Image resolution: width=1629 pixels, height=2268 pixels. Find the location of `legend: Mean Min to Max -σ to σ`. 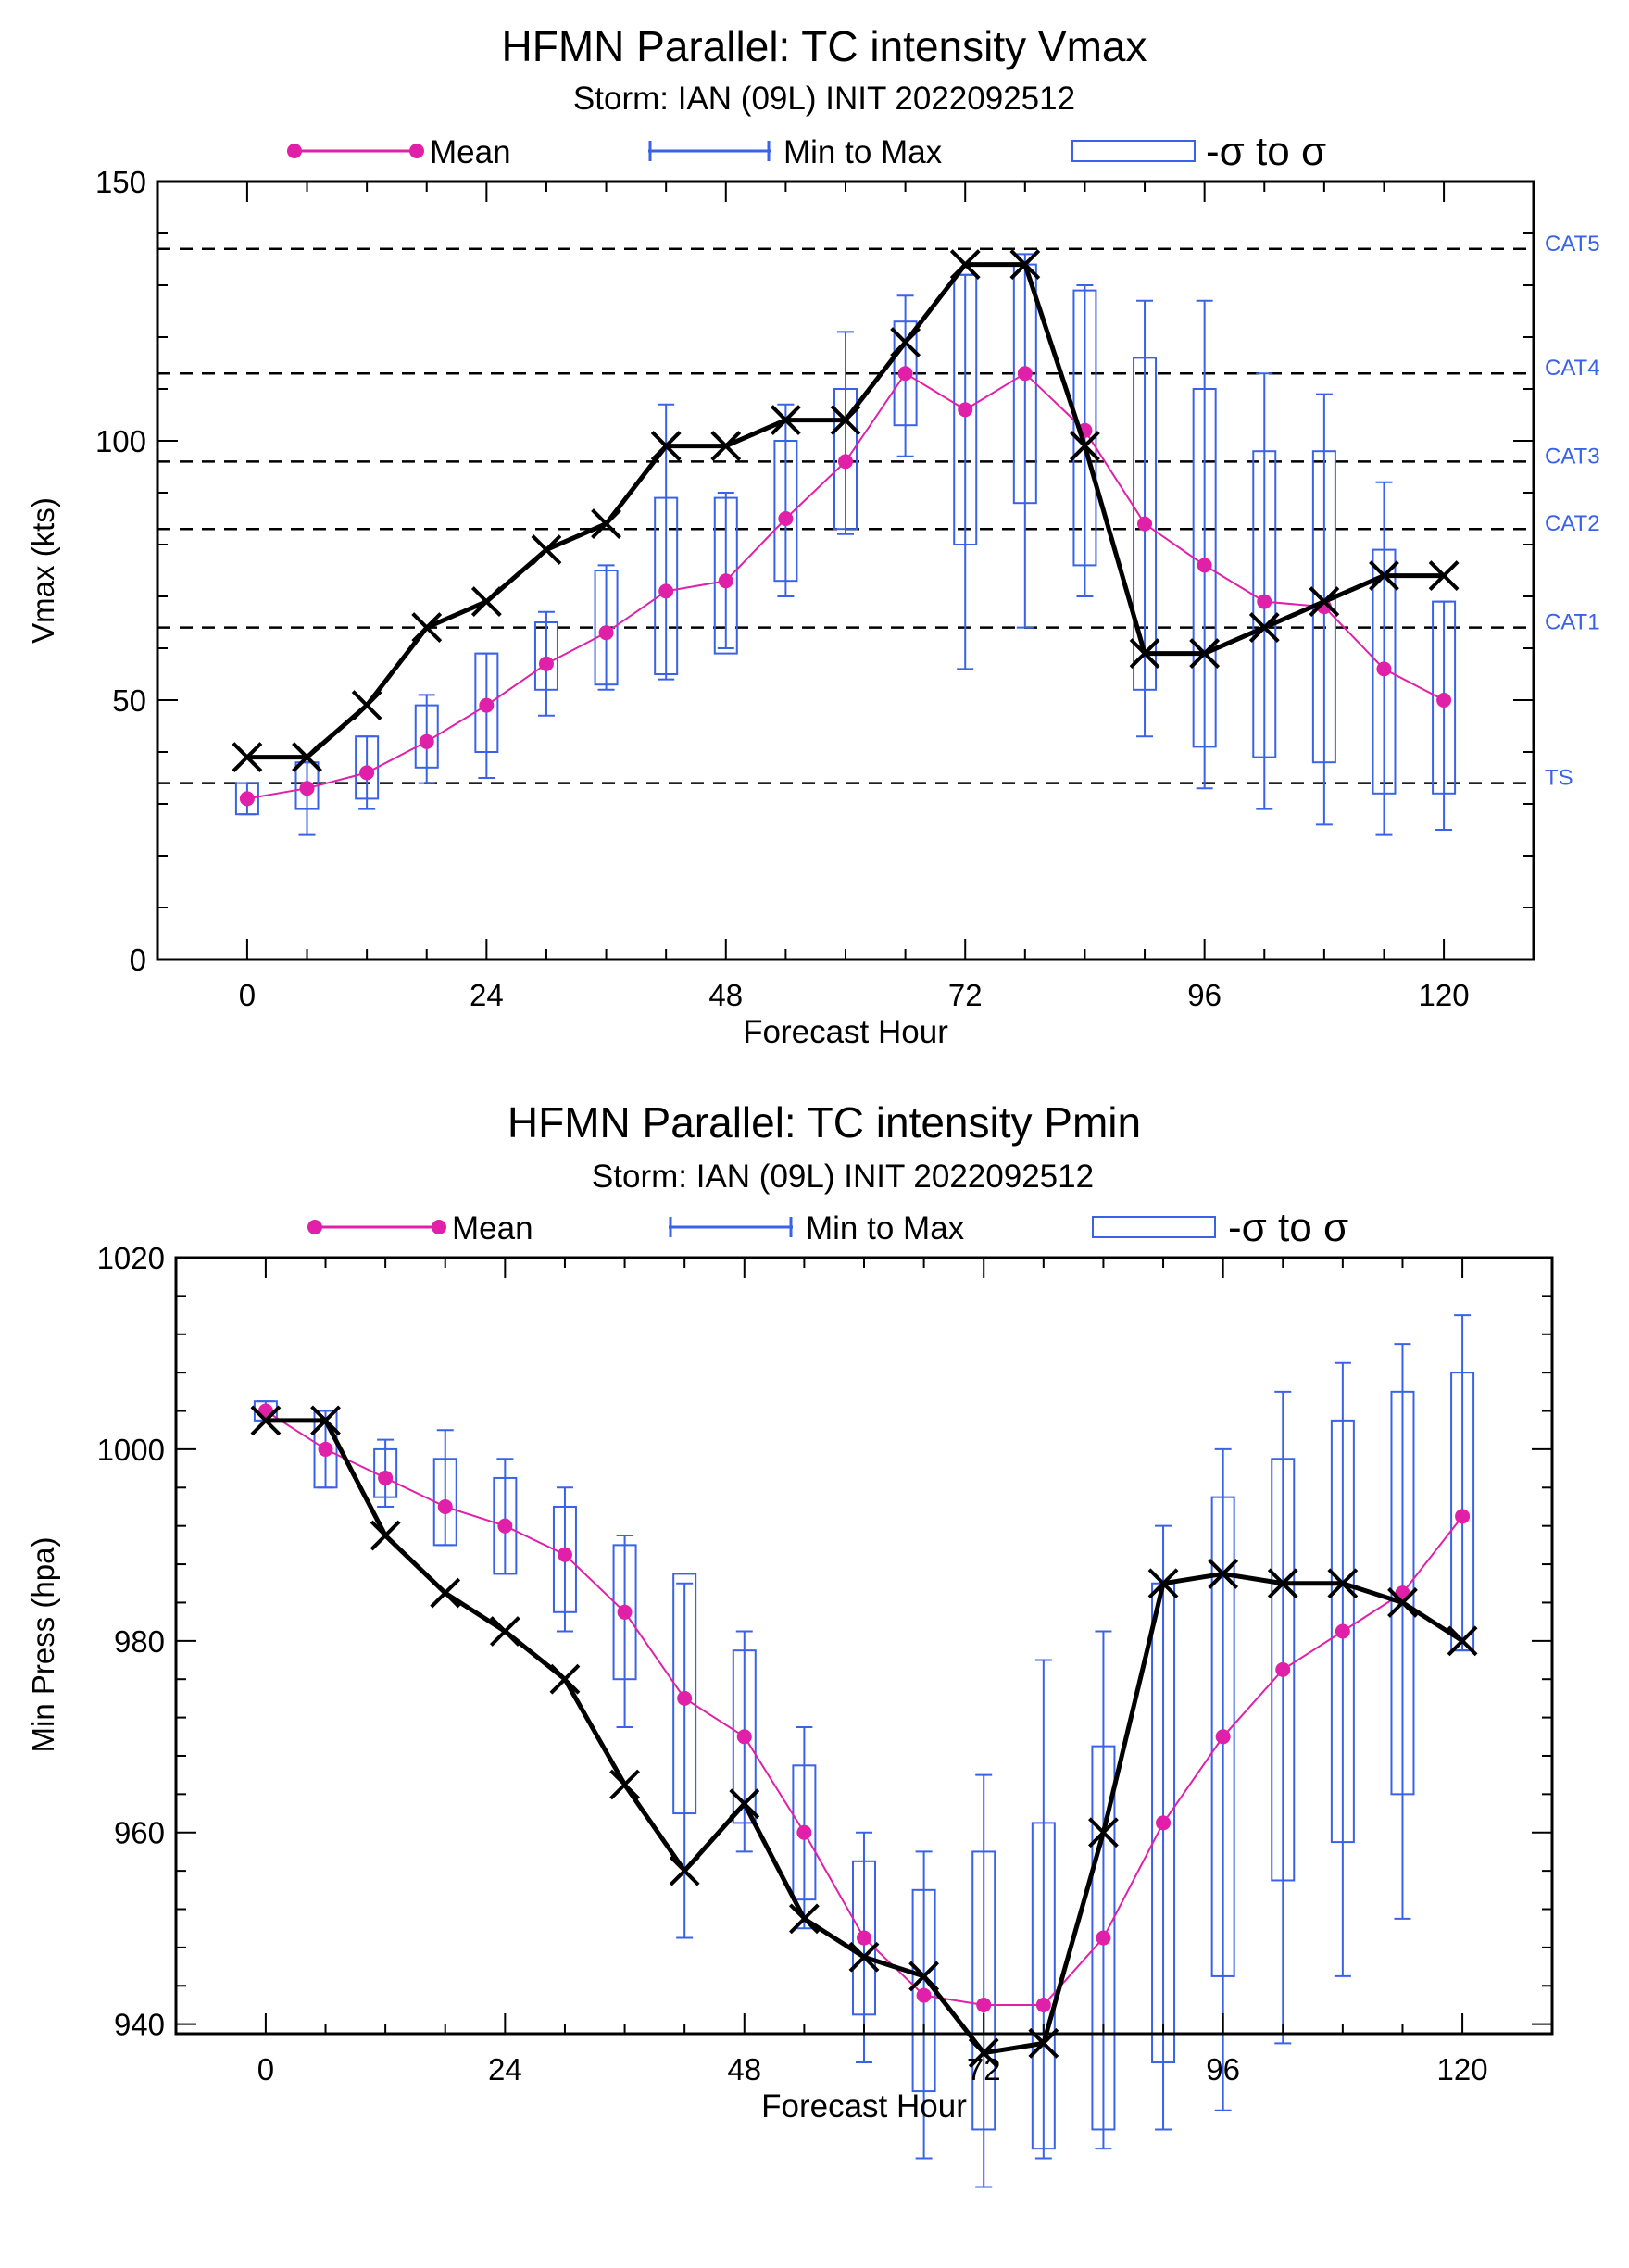

legend: Mean Min to Max -σ to σ is located at coordinates (828, 1227).